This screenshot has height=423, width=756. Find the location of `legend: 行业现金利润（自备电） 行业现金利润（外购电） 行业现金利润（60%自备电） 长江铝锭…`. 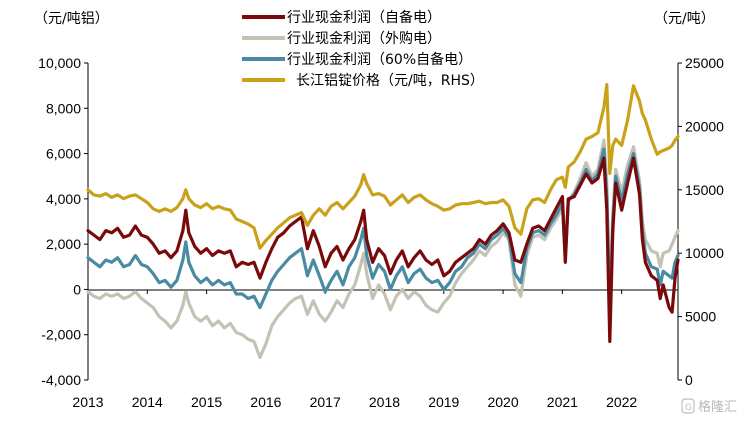

legend: 行业现金利润（自备电） 行业现金利润（外购电） 行业现金利润（60%自备电） 长江铝锭… is located at coordinates (363, 49).